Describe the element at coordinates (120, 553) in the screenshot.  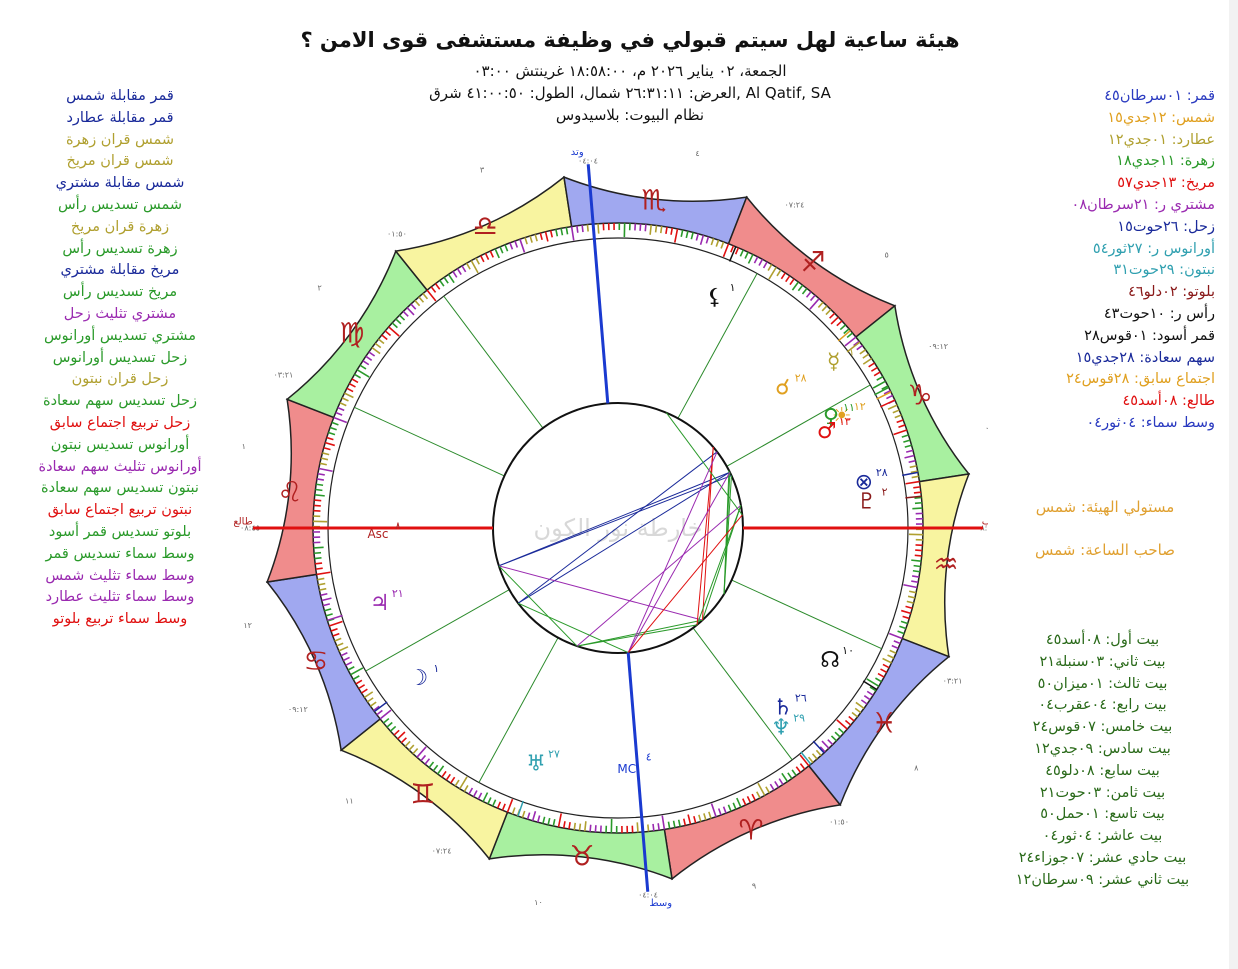
I see `aspect-item: وسط سماء تسديس قمر` at that location.